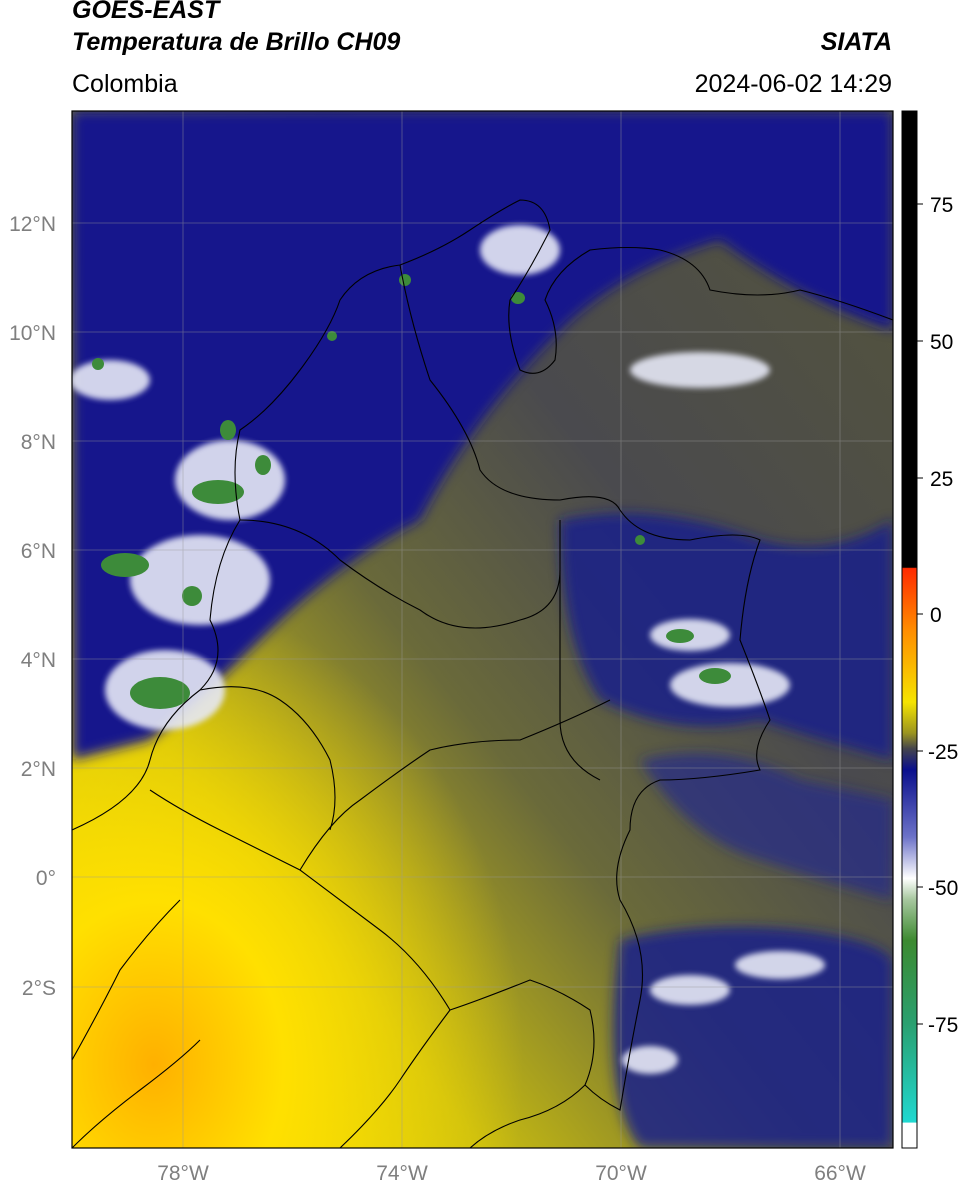 The height and width of the screenshot is (1190, 966). Describe the element at coordinates (125, 84) in the screenshot. I see `region-label: Colombia` at that location.